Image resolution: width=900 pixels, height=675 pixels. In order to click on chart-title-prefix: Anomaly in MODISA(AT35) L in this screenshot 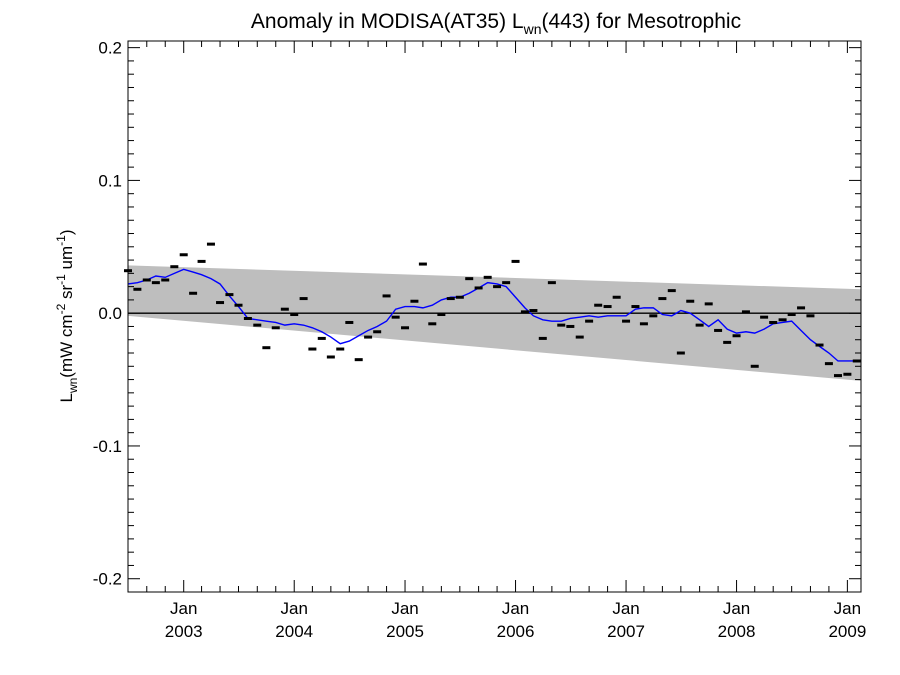, I will do `click(387, 21)`.